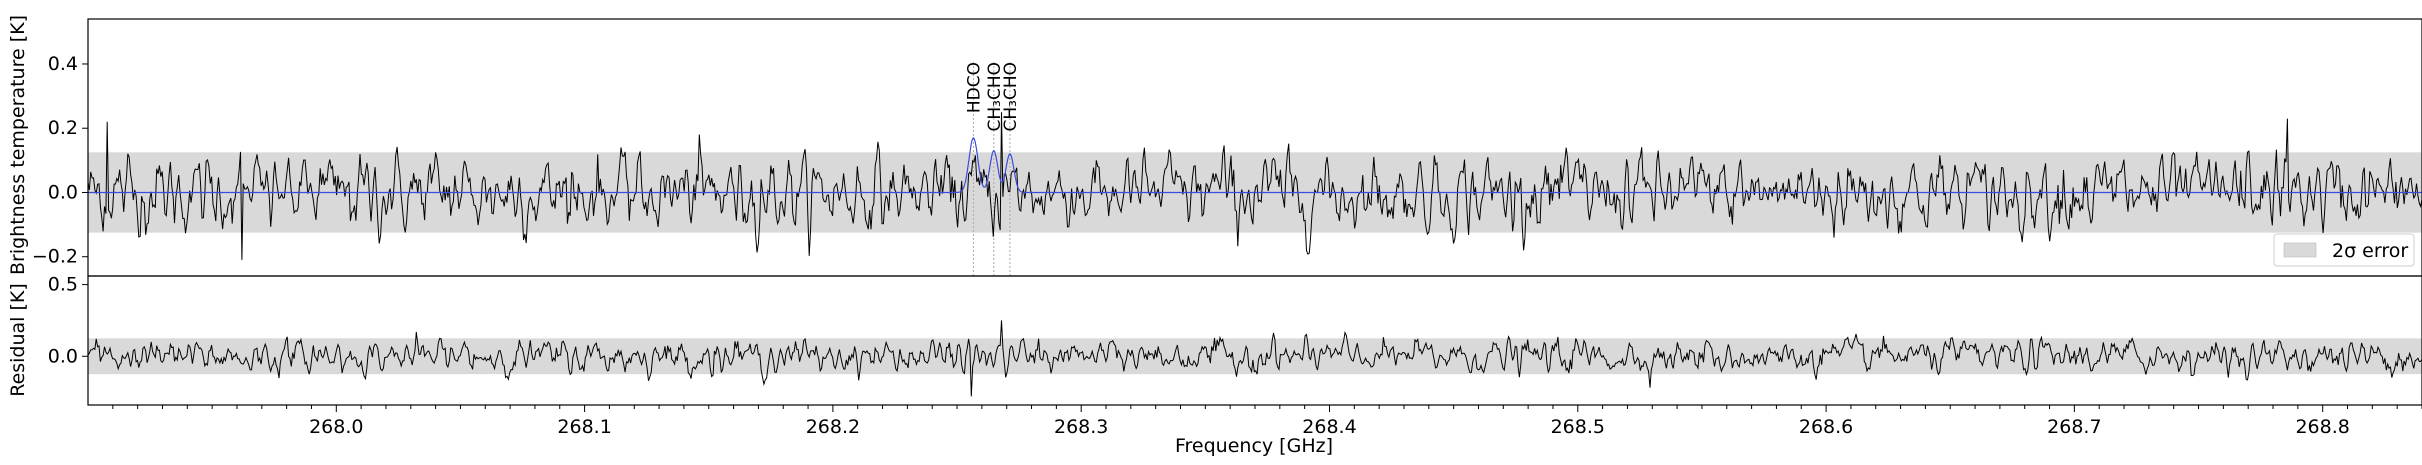  Describe the element at coordinates (1578, 427) in the screenshot. I see `x-tick-label: 268.5` at that location.